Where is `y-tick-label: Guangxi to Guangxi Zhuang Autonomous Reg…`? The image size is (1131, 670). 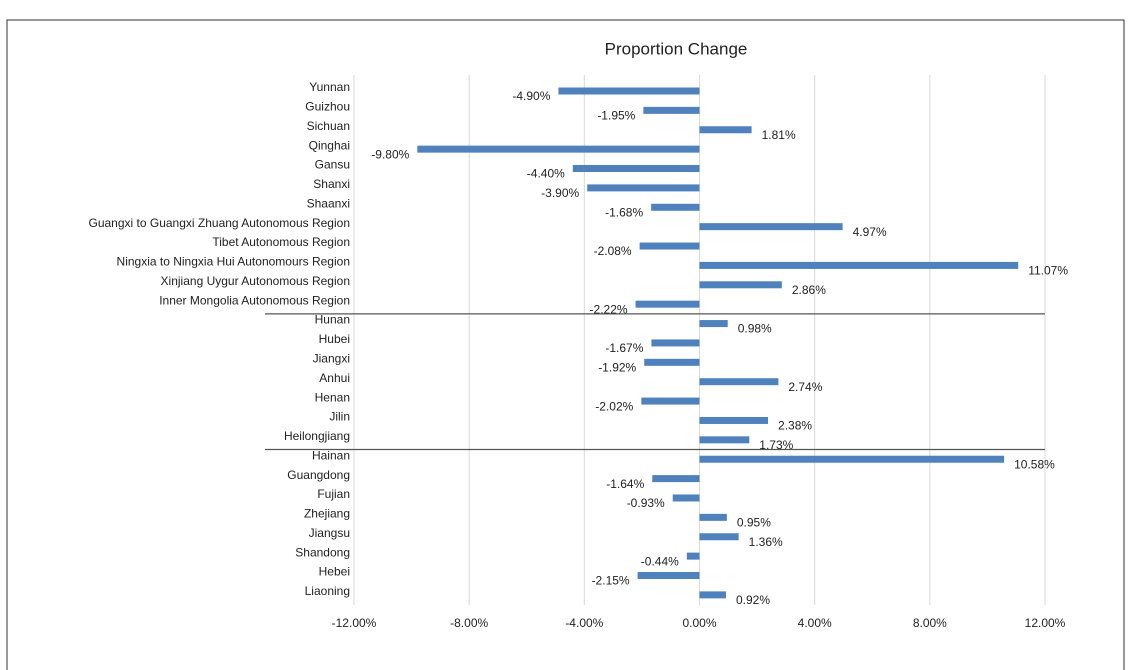 y-tick-label: Guangxi to Guangxi Zhuang Autonomous Reg… is located at coordinates (219, 223).